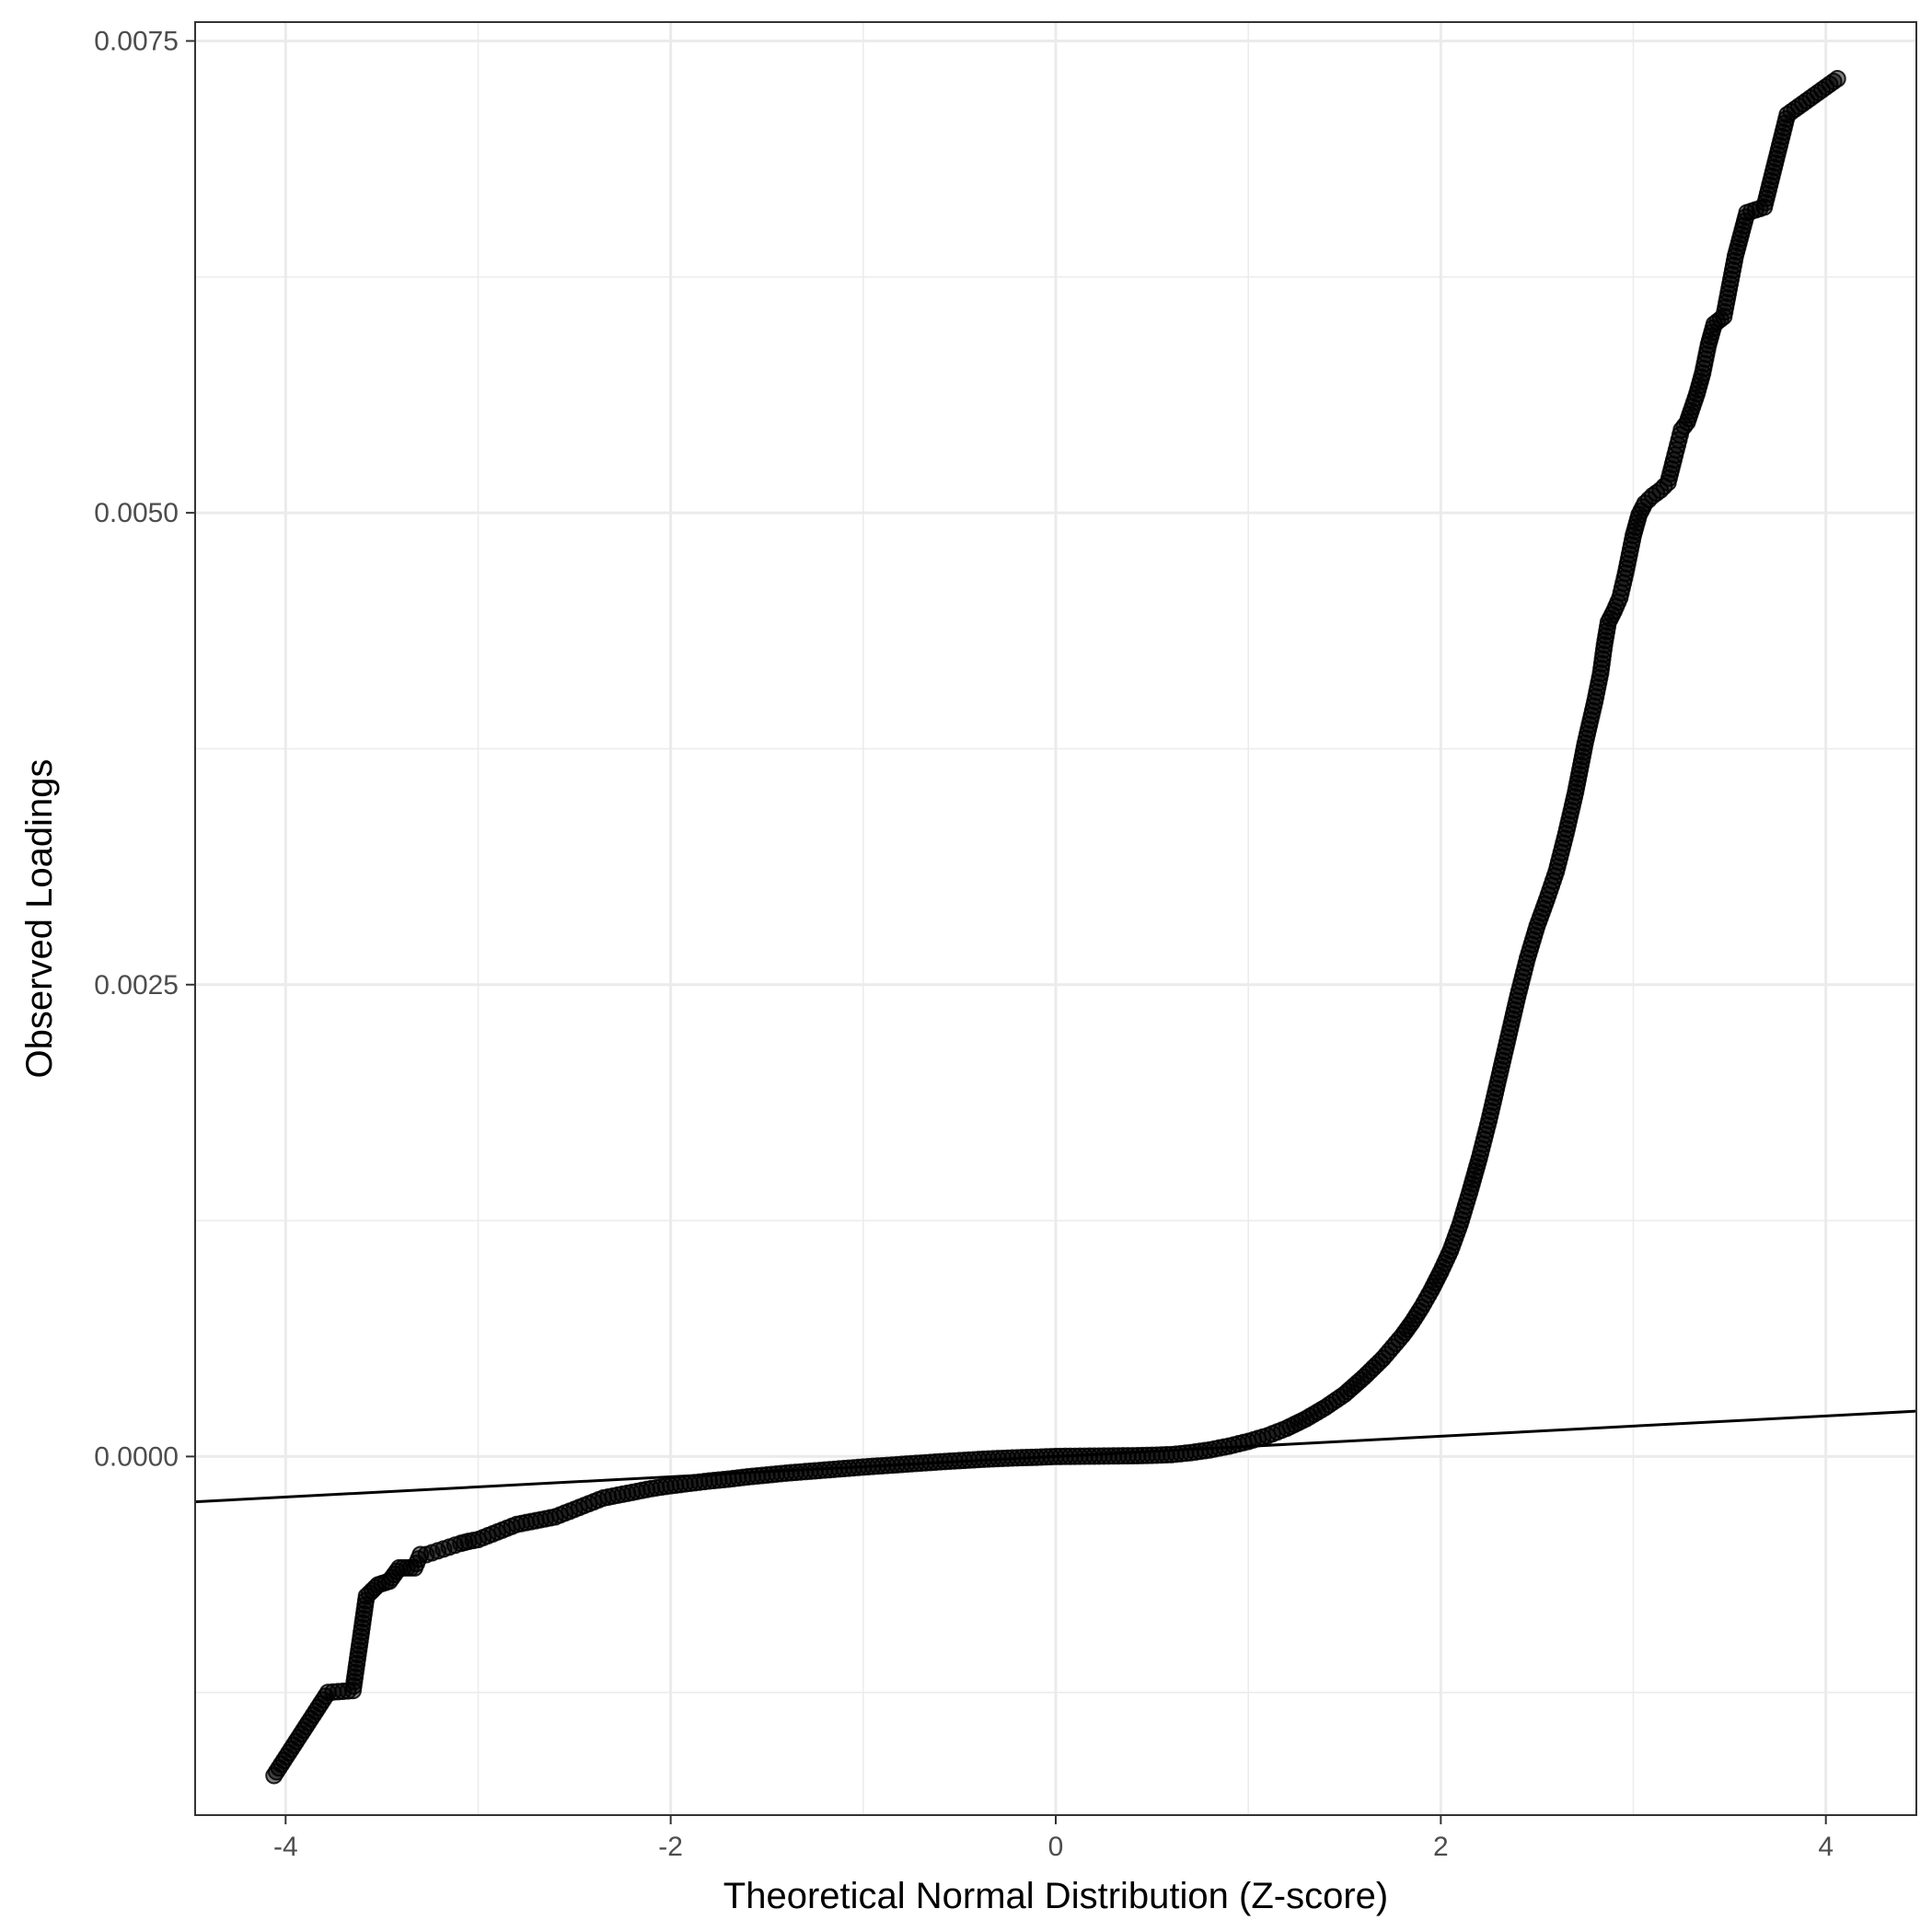  Describe the element at coordinates (1056, 1847) in the screenshot. I see `x-tick-label: 0` at that location.